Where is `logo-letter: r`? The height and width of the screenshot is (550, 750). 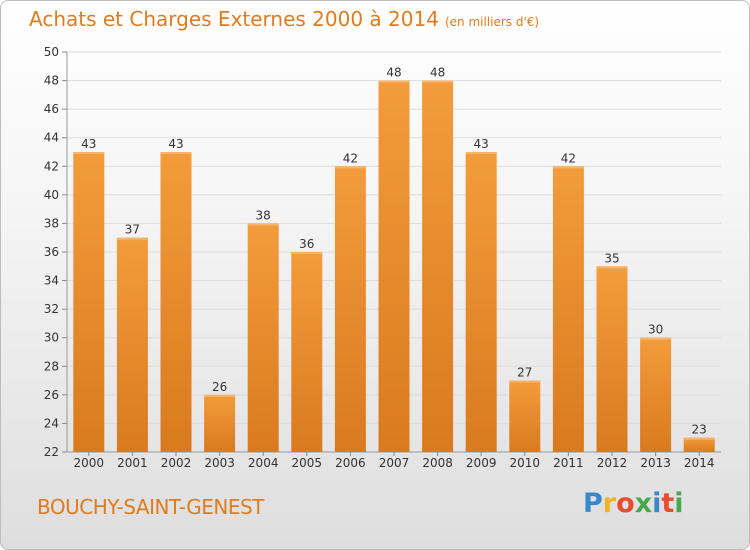
logo-letter: r is located at coordinates (609, 503).